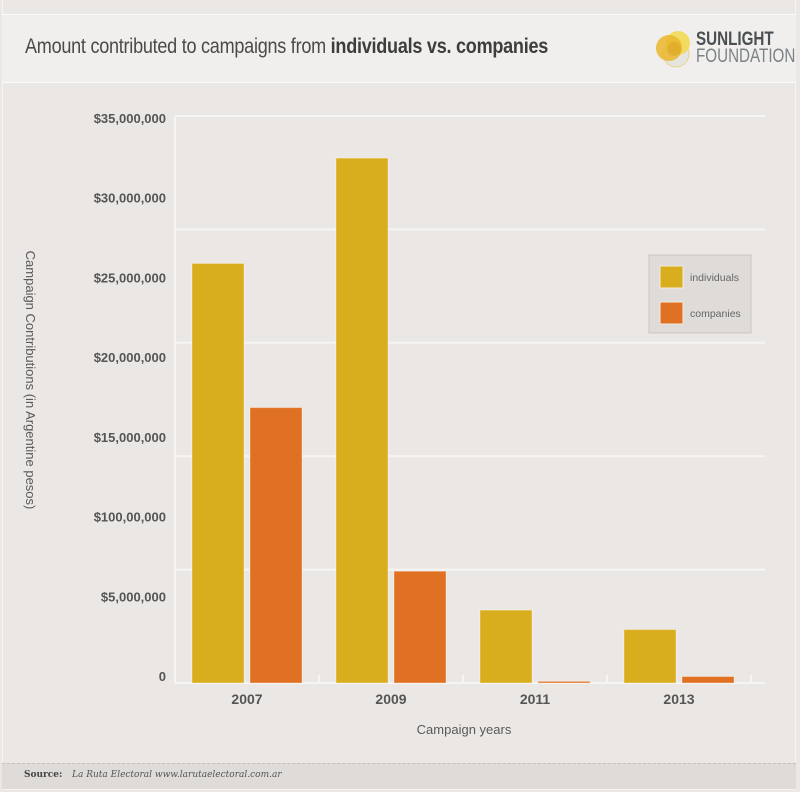  I want to click on y-tick-label: $5,000,000, so click(133, 596).